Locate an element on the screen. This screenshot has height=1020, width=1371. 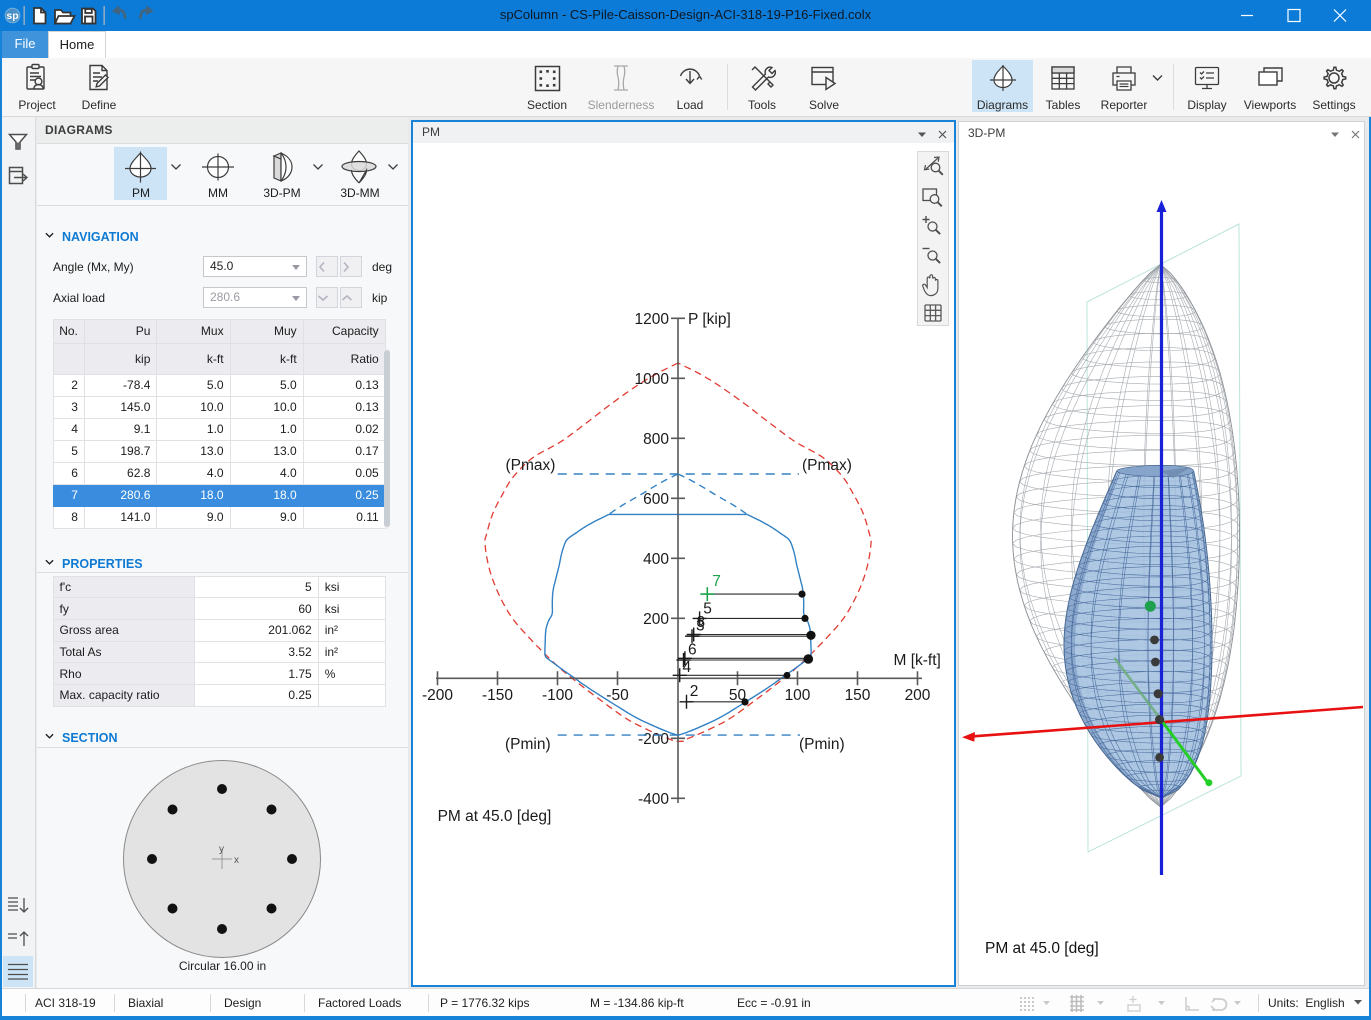
svg-text: -50 is located at coordinates (617, 695).